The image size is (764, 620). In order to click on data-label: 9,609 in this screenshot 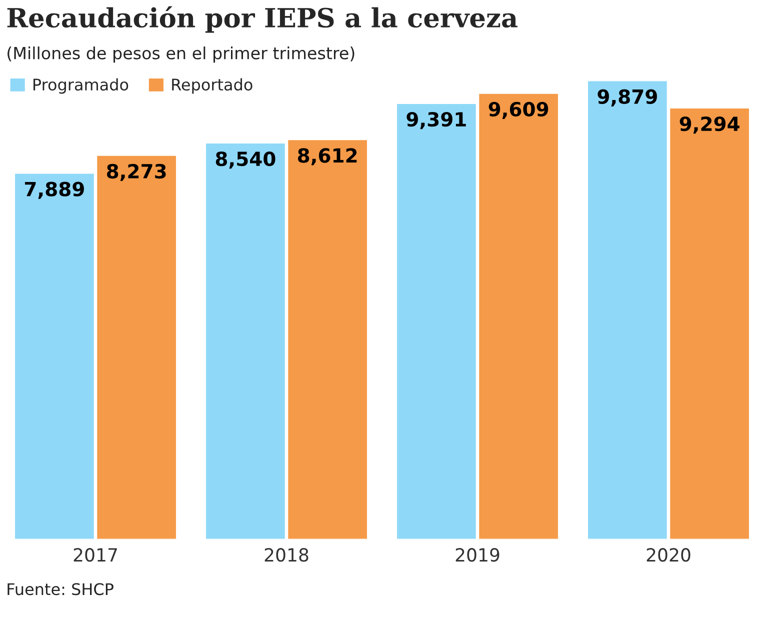, I will do `click(518, 111)`.